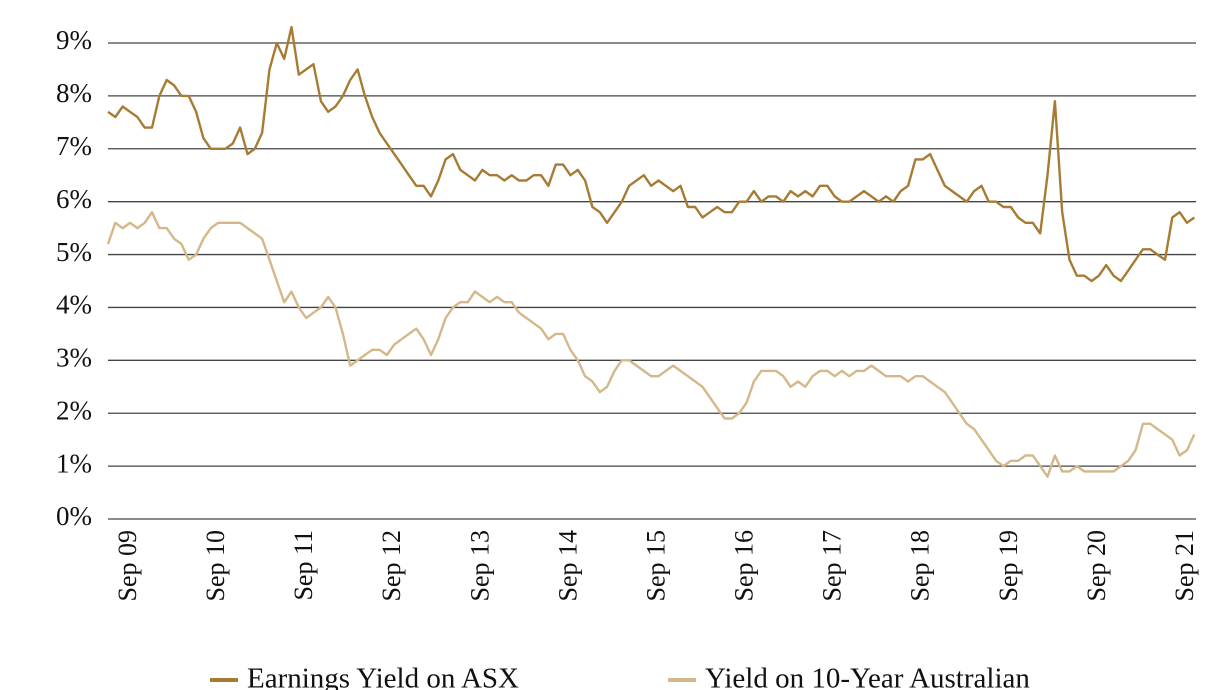  I want to click on x-tick-label: Sep 09, so click(127, 566).